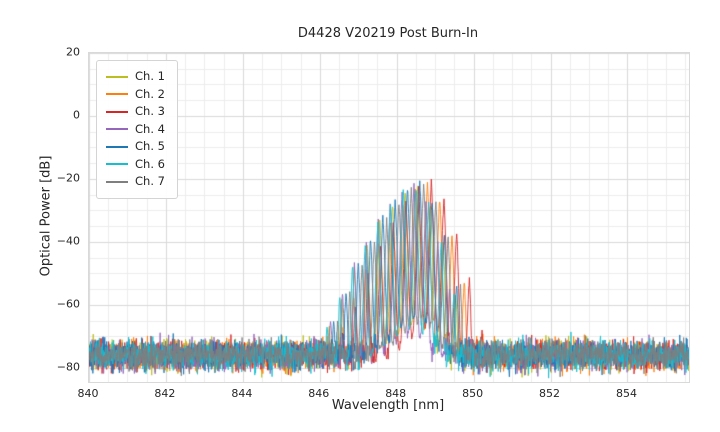 The image size is (720, 432). Describe the element at coordinates (396, 393) in the screenshot. I see `x-tick-label: 848` at that location.